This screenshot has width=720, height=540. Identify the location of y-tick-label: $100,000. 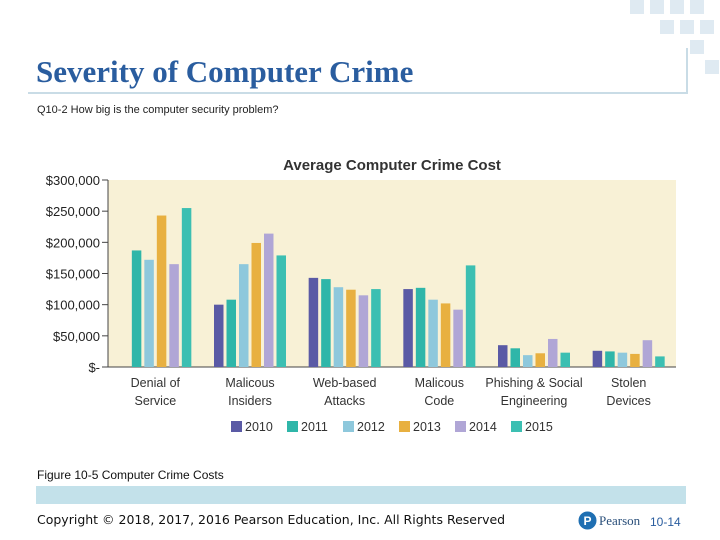
(73, 305).